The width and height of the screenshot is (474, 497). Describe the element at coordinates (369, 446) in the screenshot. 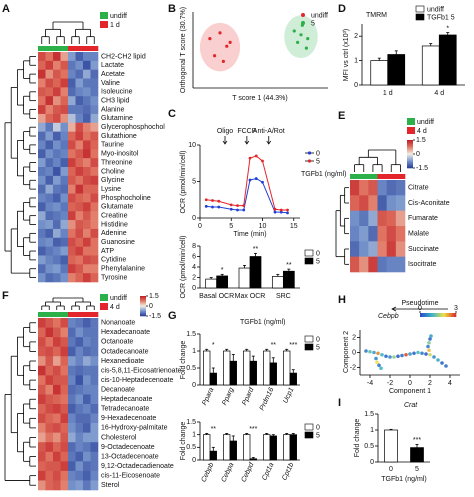

I see `y-tick-label: 0.5` at that location.